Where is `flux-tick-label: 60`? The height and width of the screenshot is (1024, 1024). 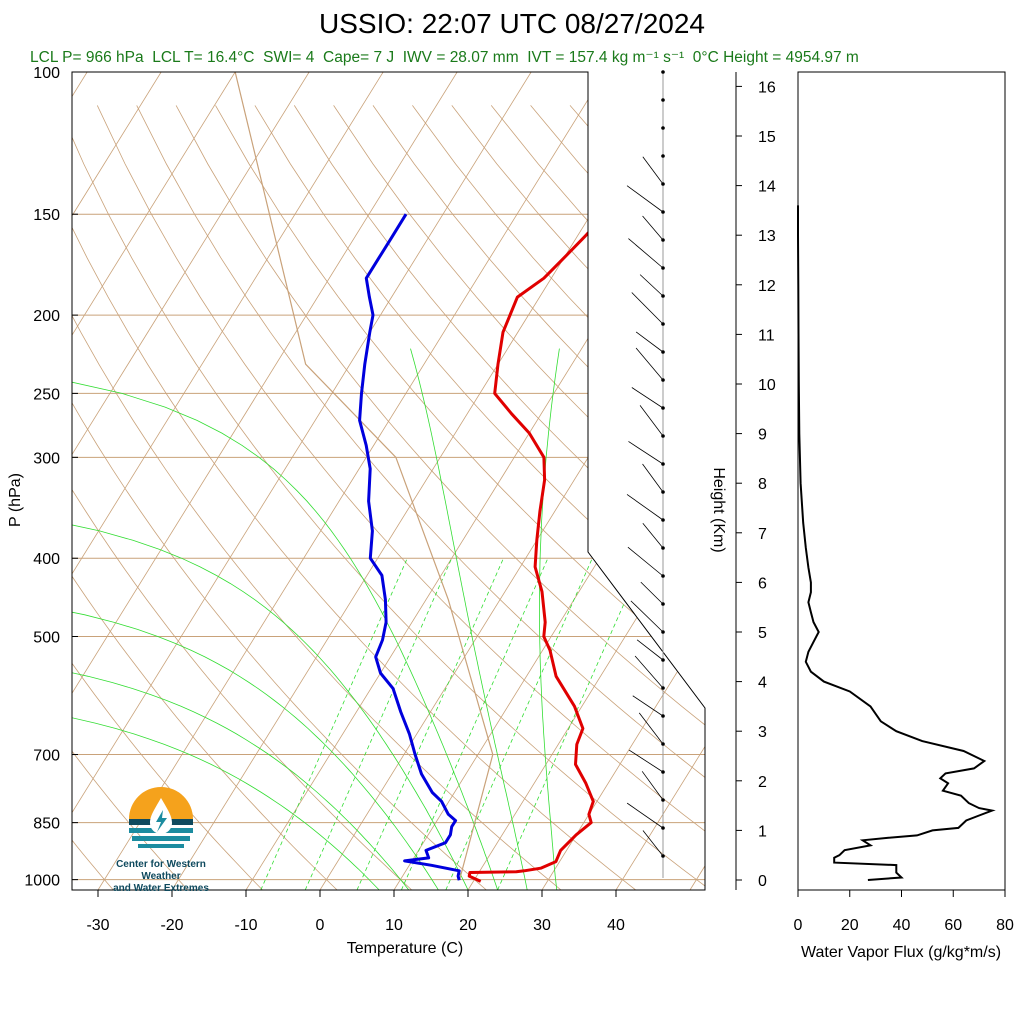
flux-tick-label: 60 is located at coordinates (953, 925).